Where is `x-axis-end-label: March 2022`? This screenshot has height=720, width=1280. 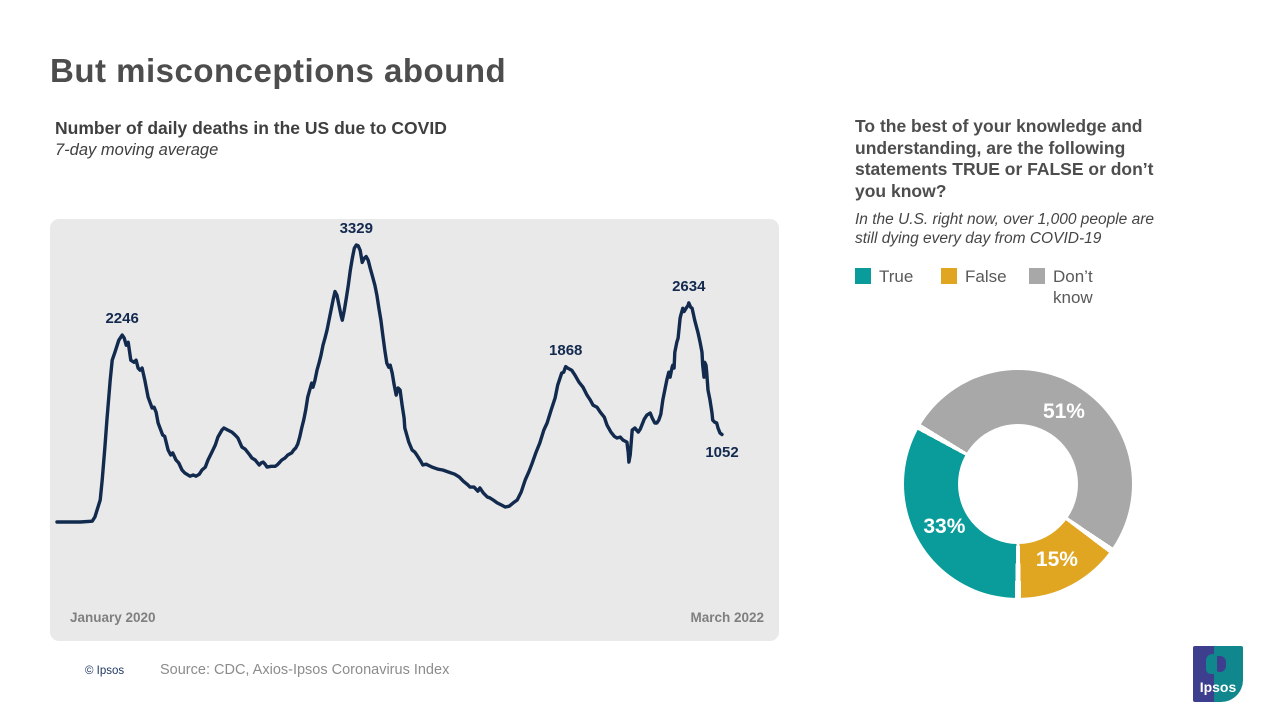
x-axis-end-label: March 2022 is located at coordinates (727, 617).